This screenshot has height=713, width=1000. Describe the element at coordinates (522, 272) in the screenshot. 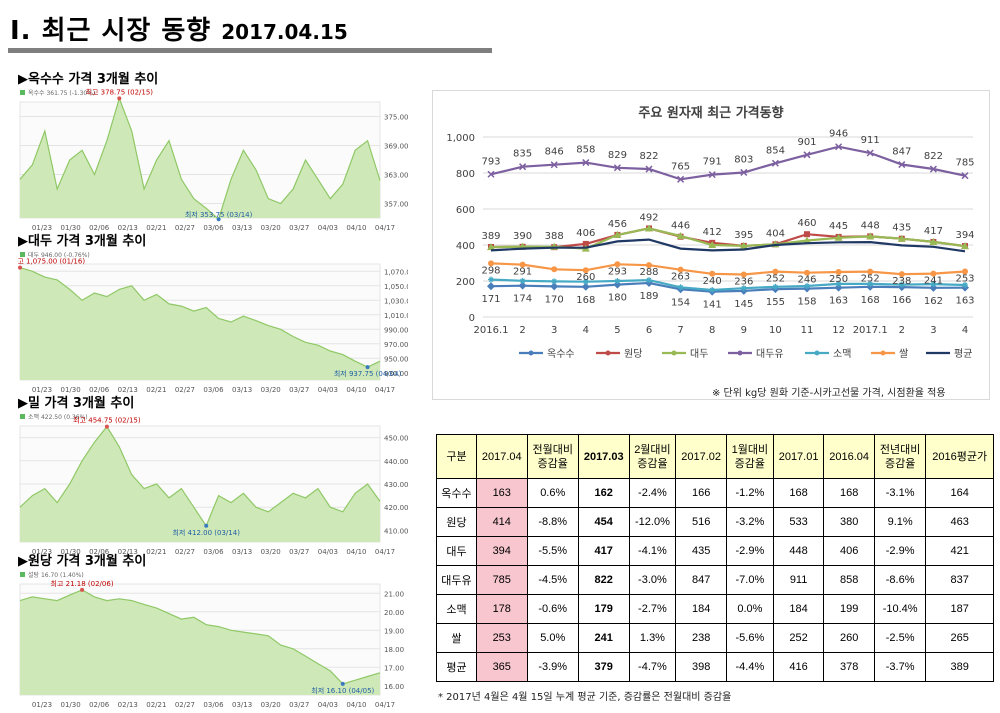

I see `data-label: 291` at that location.